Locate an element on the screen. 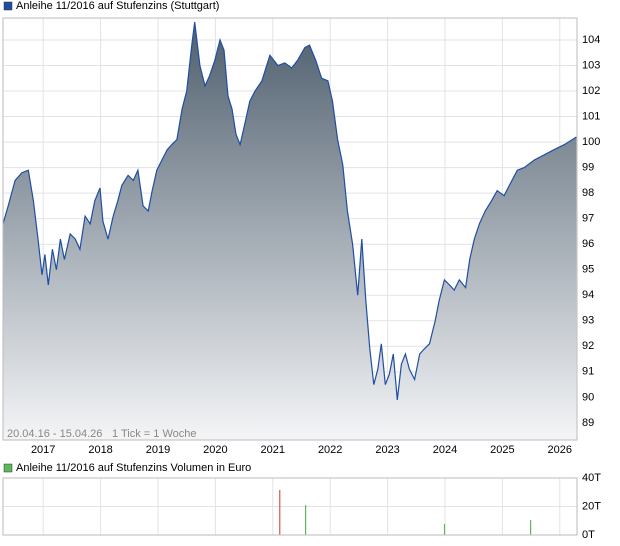 This screenshot has height=546, width=620. y-tick-label: 89 is located at coordinates (588, 423).